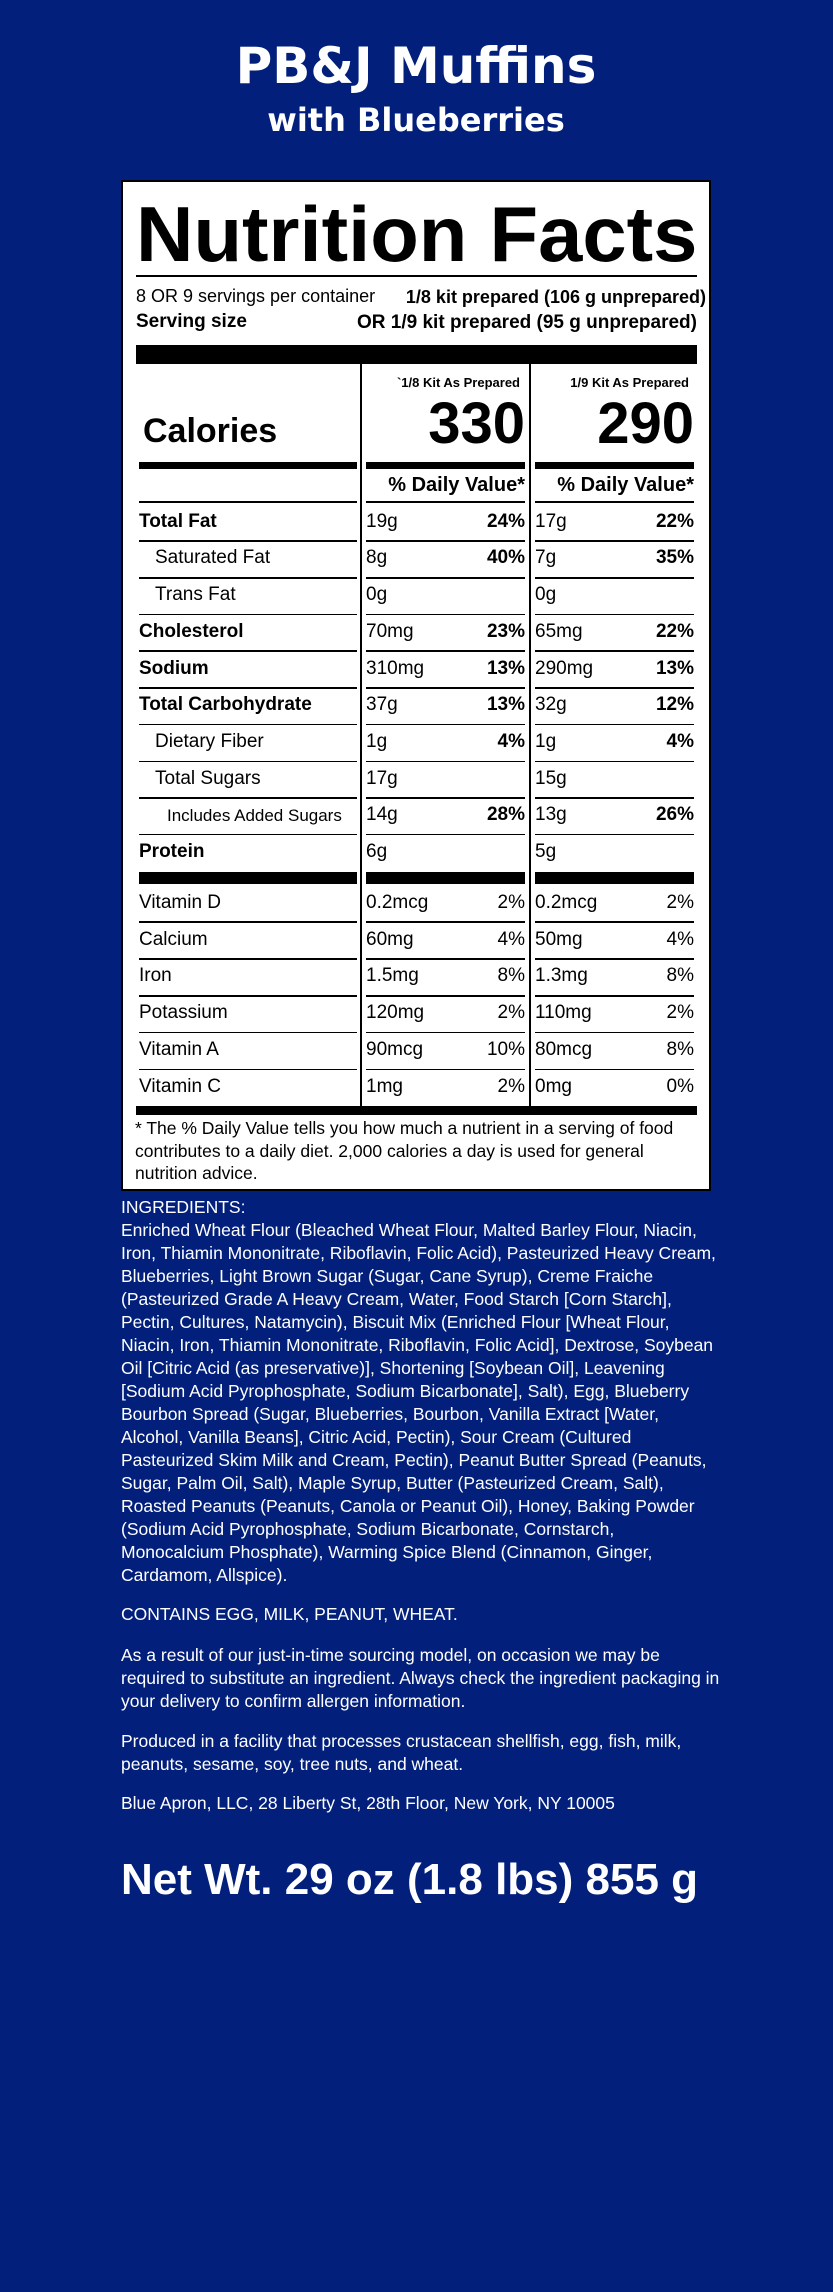  Describe the element at coordinates (382, 815) in the screenshot. I see `amount: 14g` at that location.